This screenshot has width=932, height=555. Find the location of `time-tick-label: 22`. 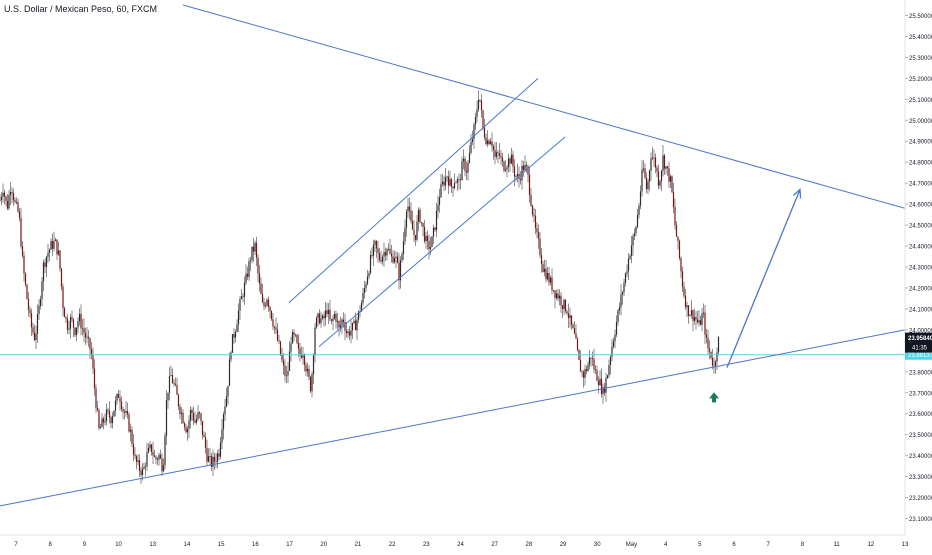

time-tick-label: 22 is located at coordinates (392, 545).